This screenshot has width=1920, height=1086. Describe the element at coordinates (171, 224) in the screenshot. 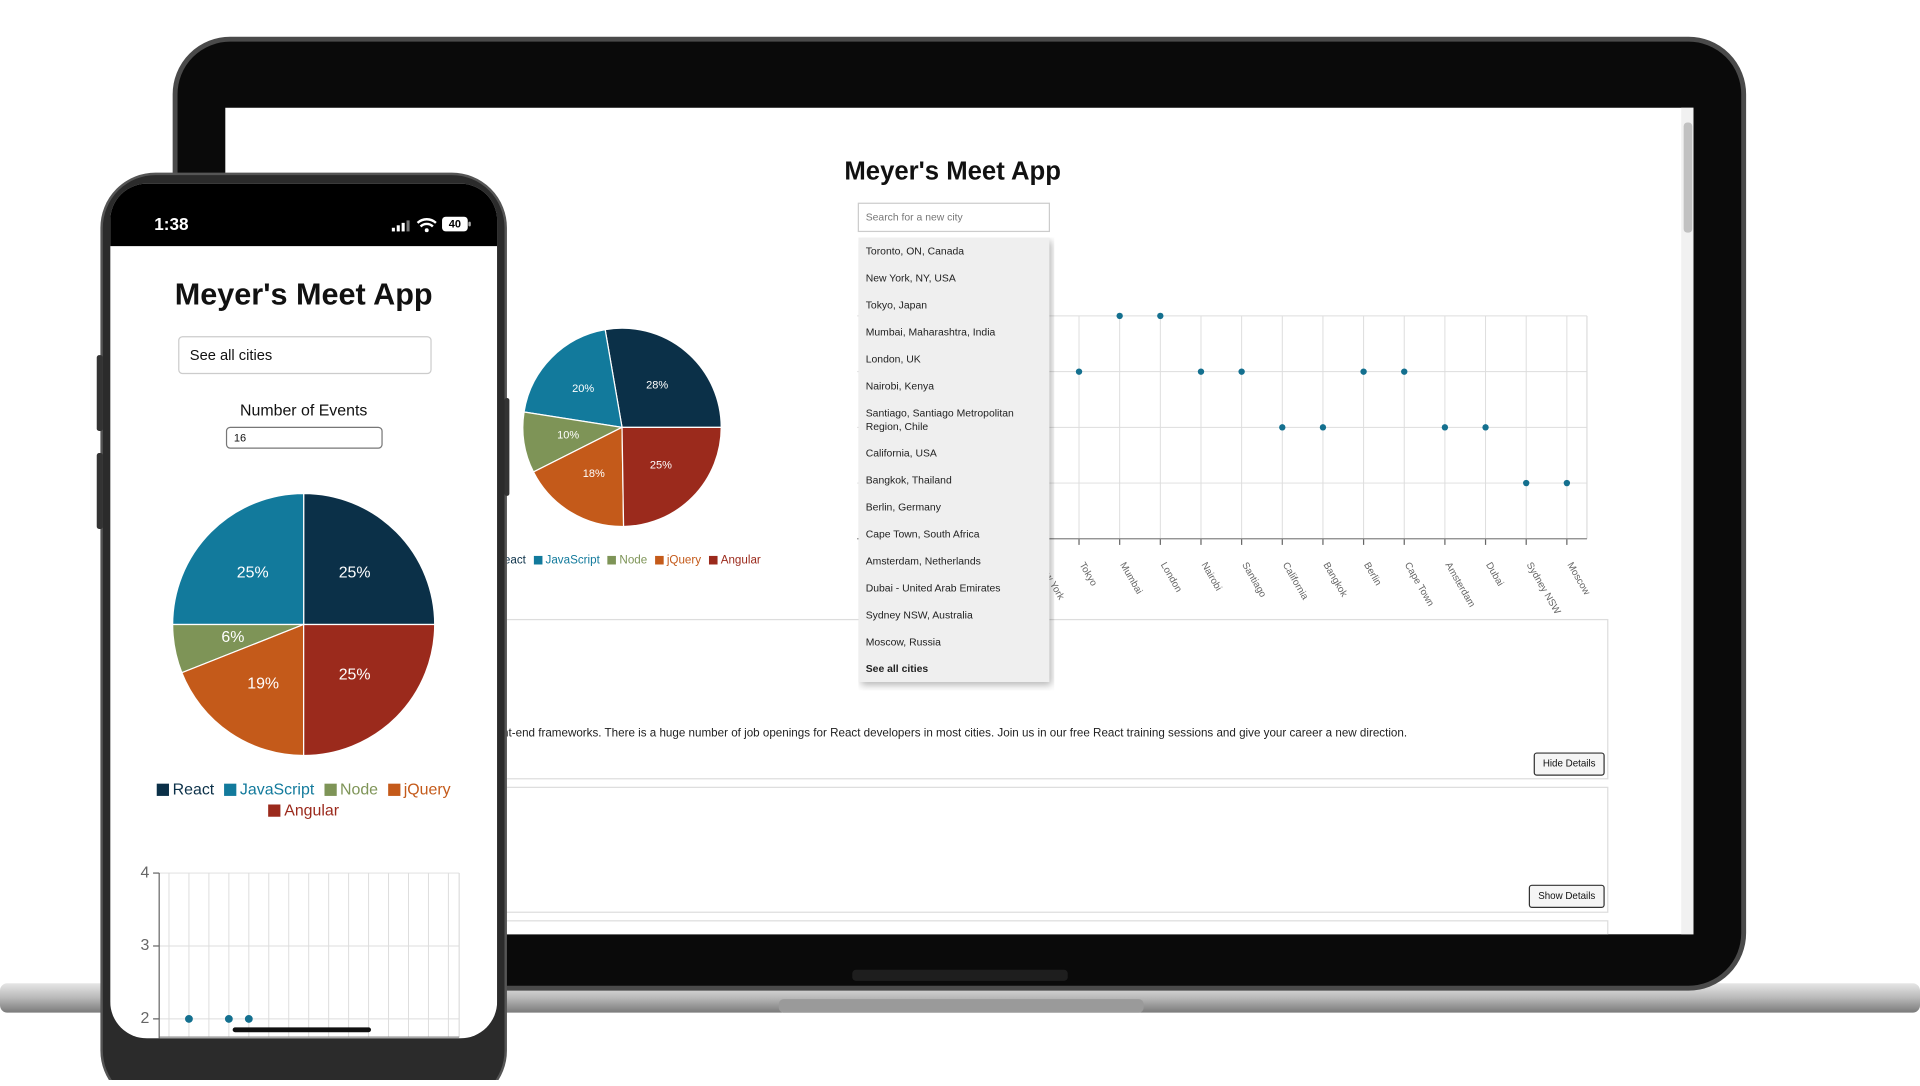

I see `status-time: 1:38` at that location.